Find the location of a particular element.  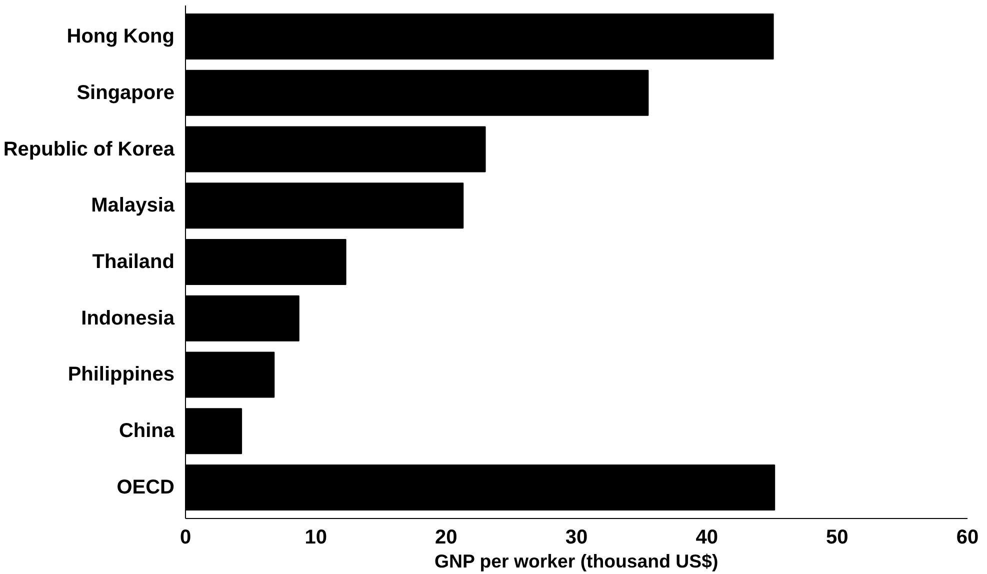

y-tick-label: Hong Kong is located at coordinates (120, 37).